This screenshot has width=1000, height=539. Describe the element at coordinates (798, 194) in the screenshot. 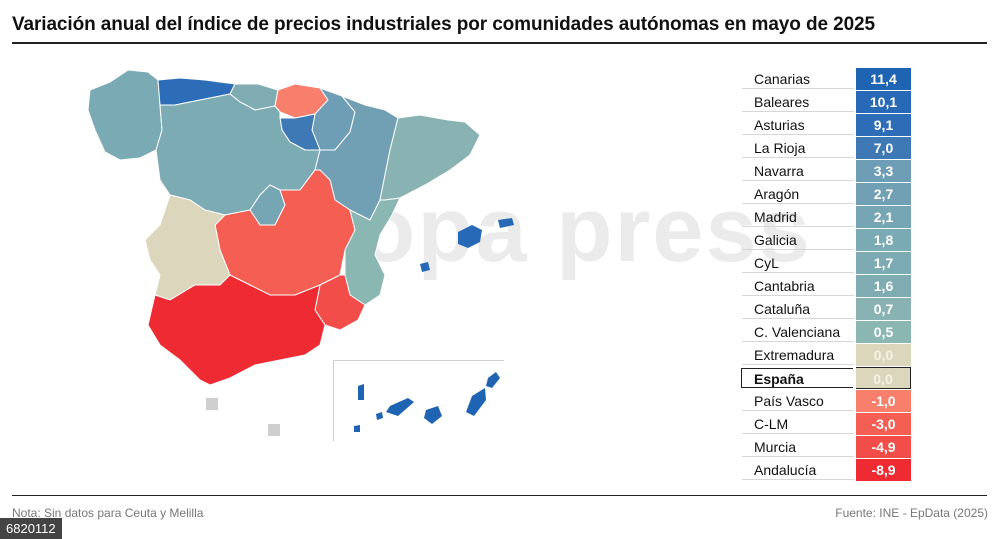

I see `region-name: Aragón` at that location.